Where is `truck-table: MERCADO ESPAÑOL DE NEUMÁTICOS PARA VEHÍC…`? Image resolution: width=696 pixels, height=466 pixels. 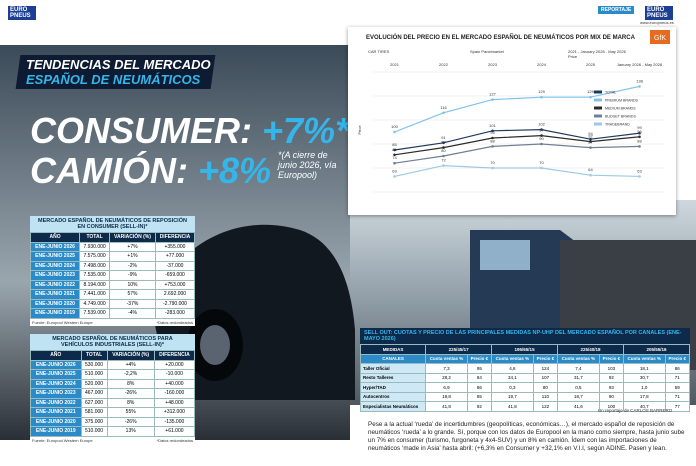 truck-table: MERCADO ESPAÑOL DE NEUMÁTICOS PARA VEHÍC… is located at coordinates (113, 389).